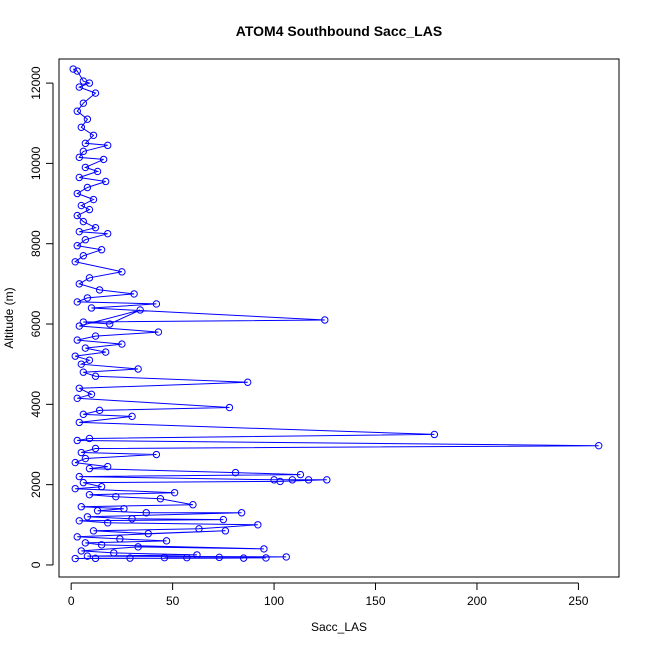  Describe the element at coordinates (36, 83) in the screenshot. I see `y-tick-label: 12000` at that location.